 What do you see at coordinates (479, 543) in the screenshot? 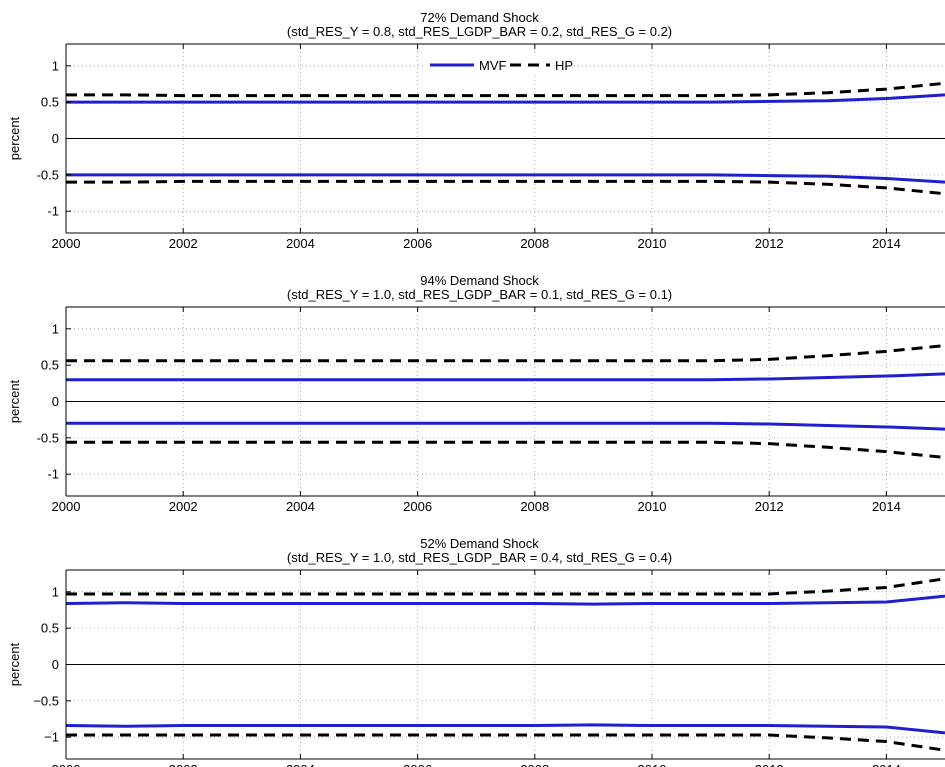
I see `chart-title: 52% Demand Shock` at bounding box center [479, 543].